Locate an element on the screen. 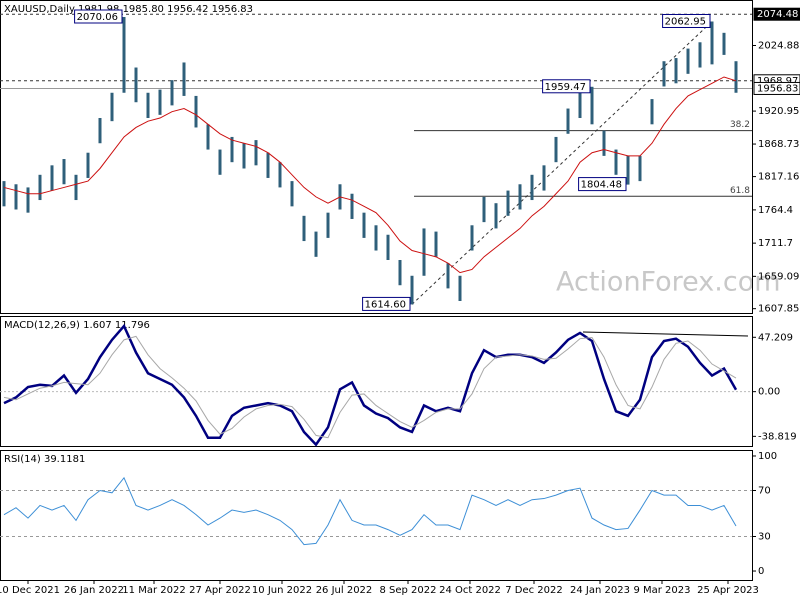 Image resolution: width=800 pixels, height=600 pixels. x-tick-label: 24 Jan 2023 is located at coordinates (600, 590).